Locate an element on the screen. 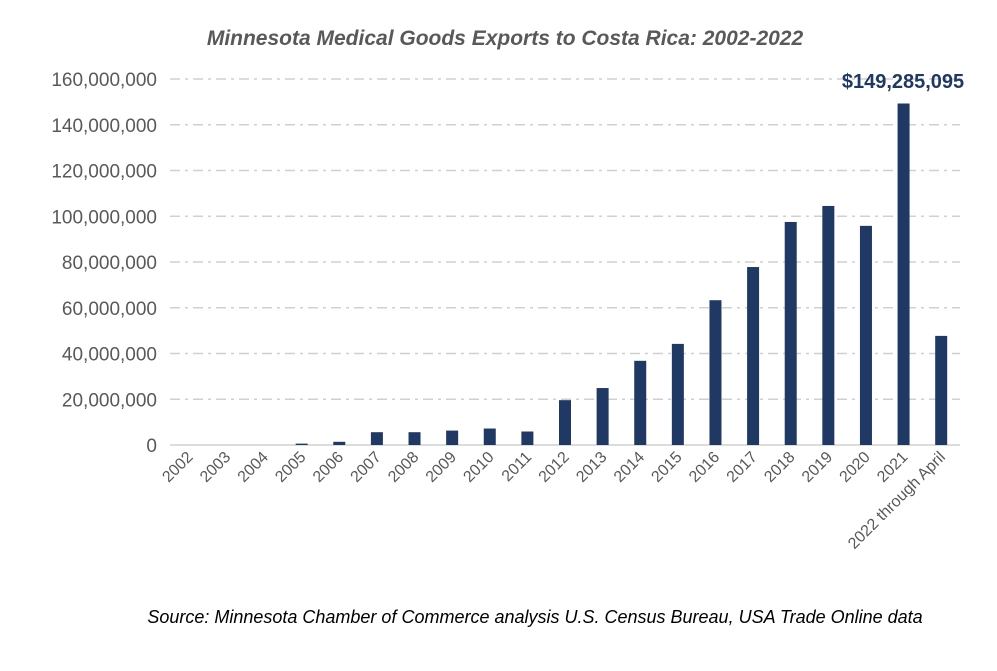 The height and width of the screenshot is (671, 997). bar-2016 is located at coordinates (715, 372).